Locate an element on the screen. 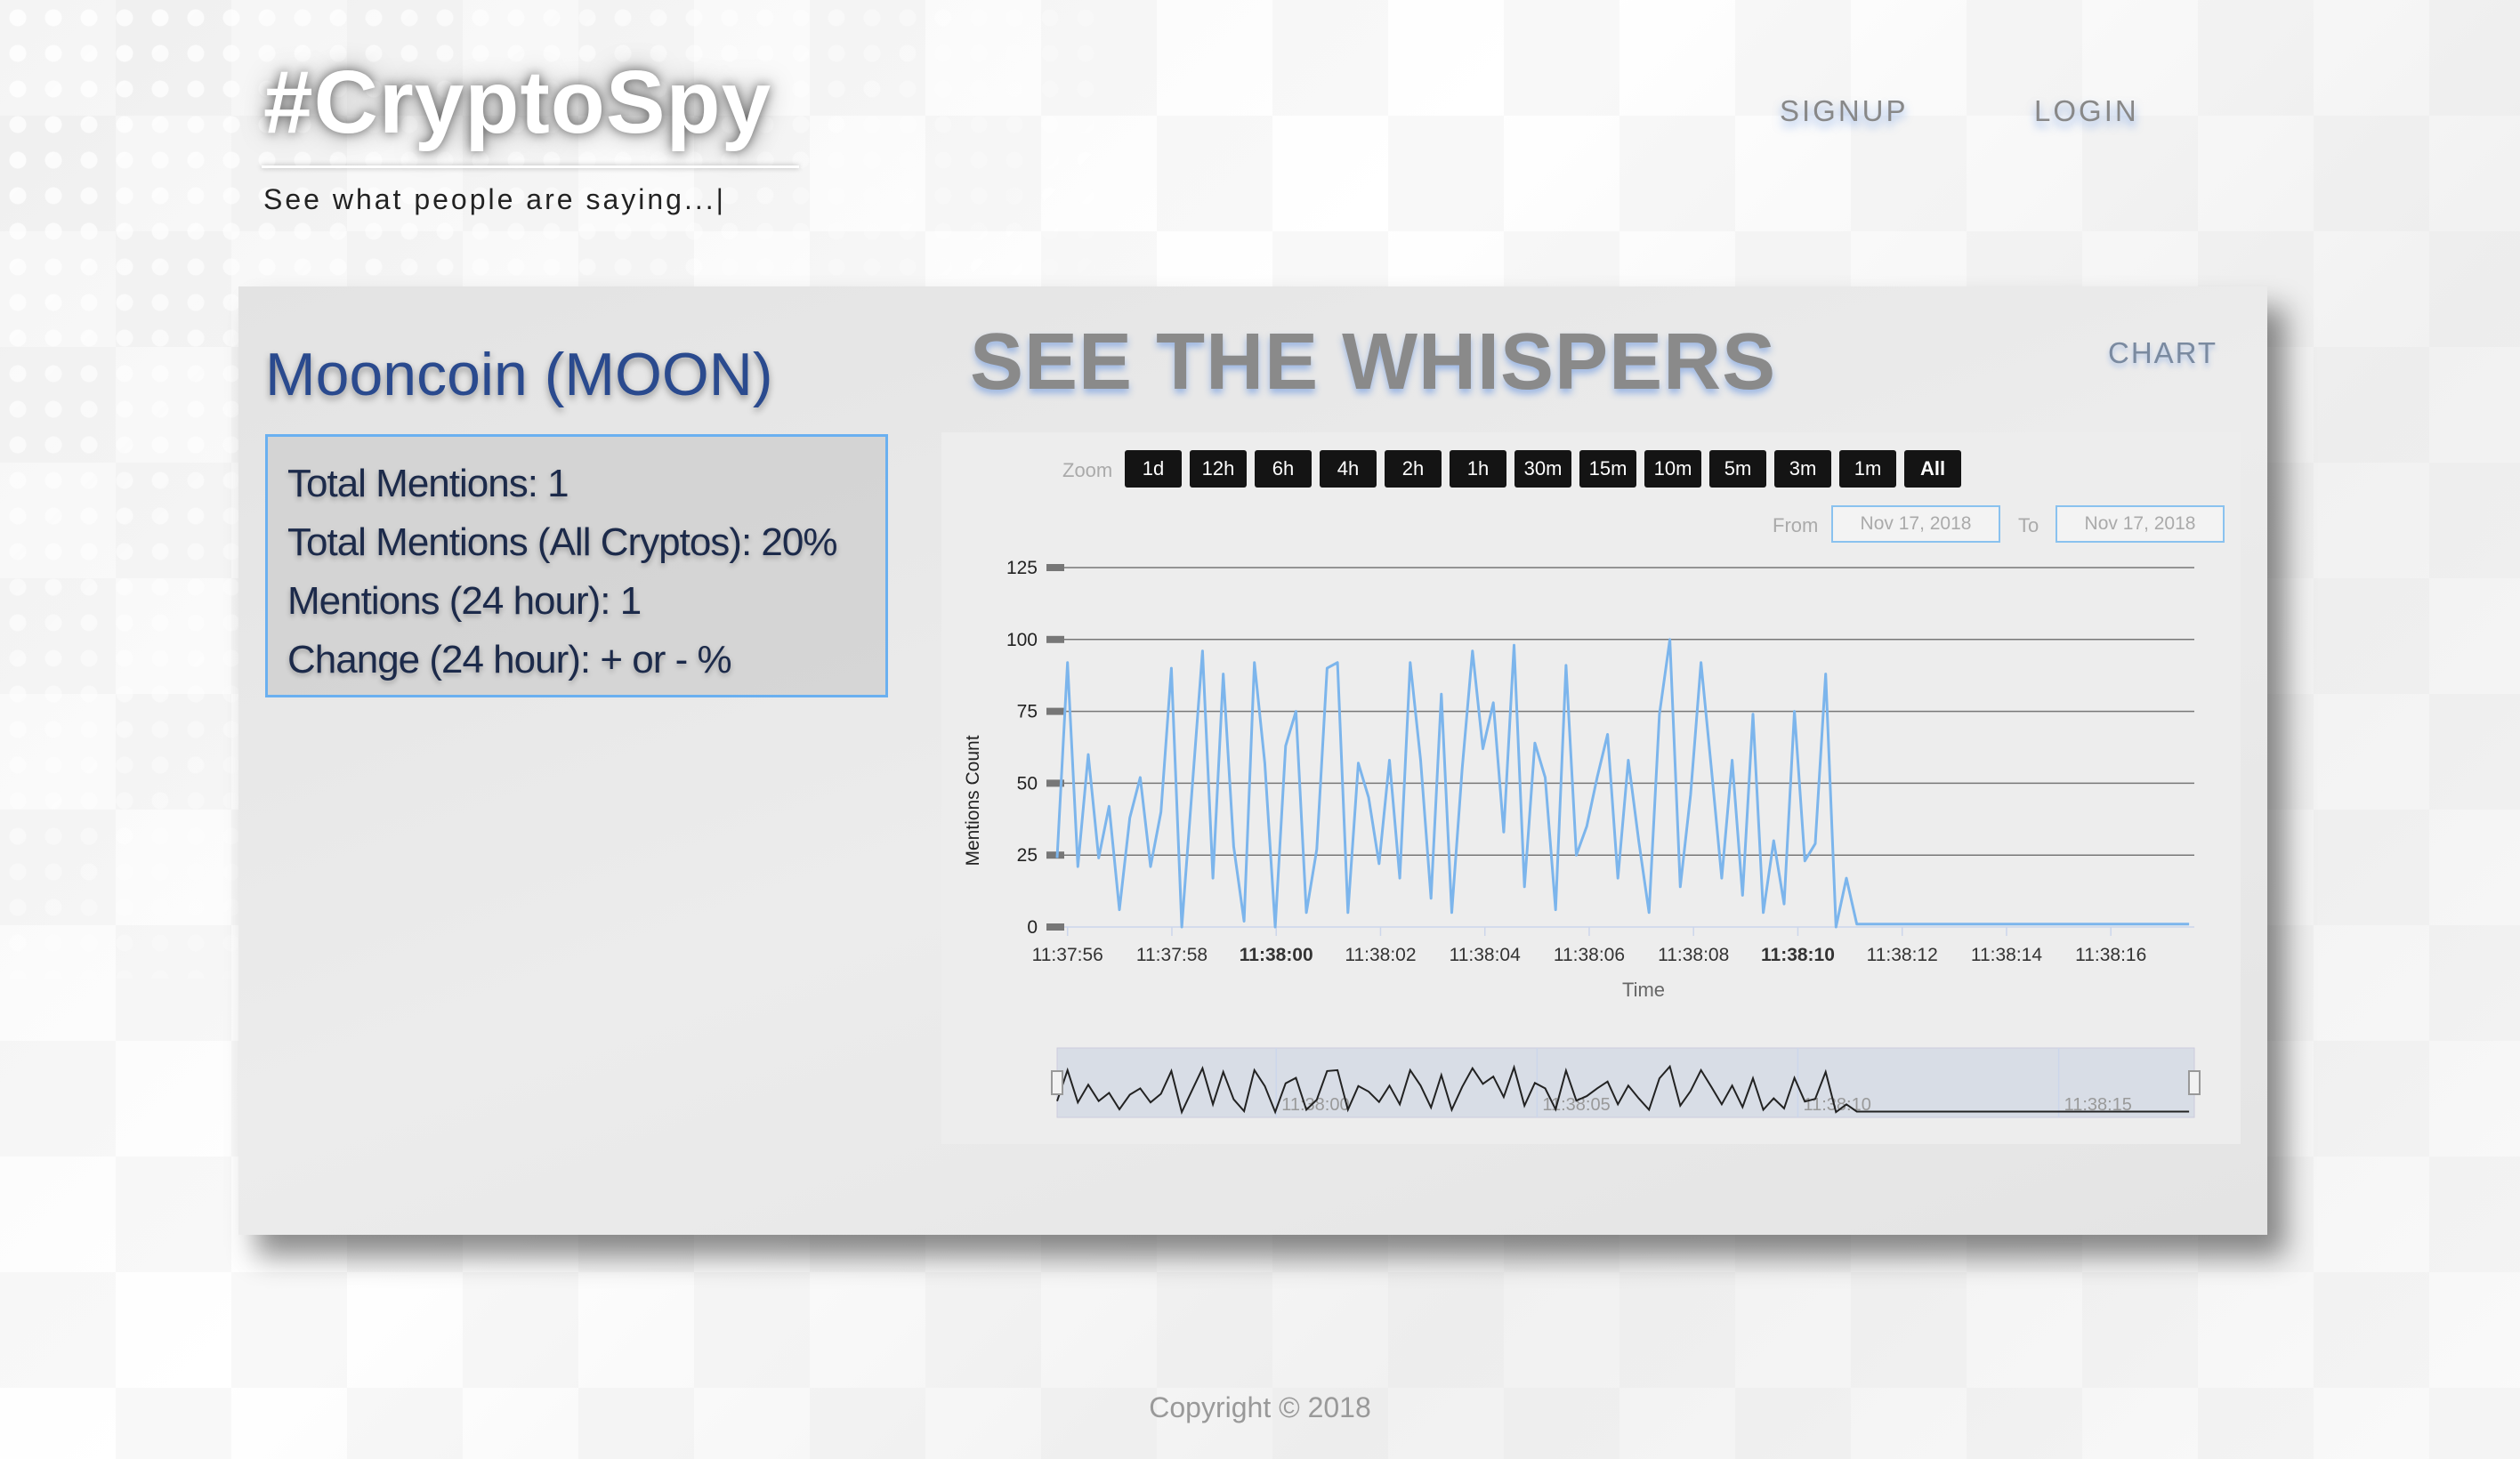 This screenshot has width=2520, height=1459. navigator-range is located at coordinates (1625, 1082).